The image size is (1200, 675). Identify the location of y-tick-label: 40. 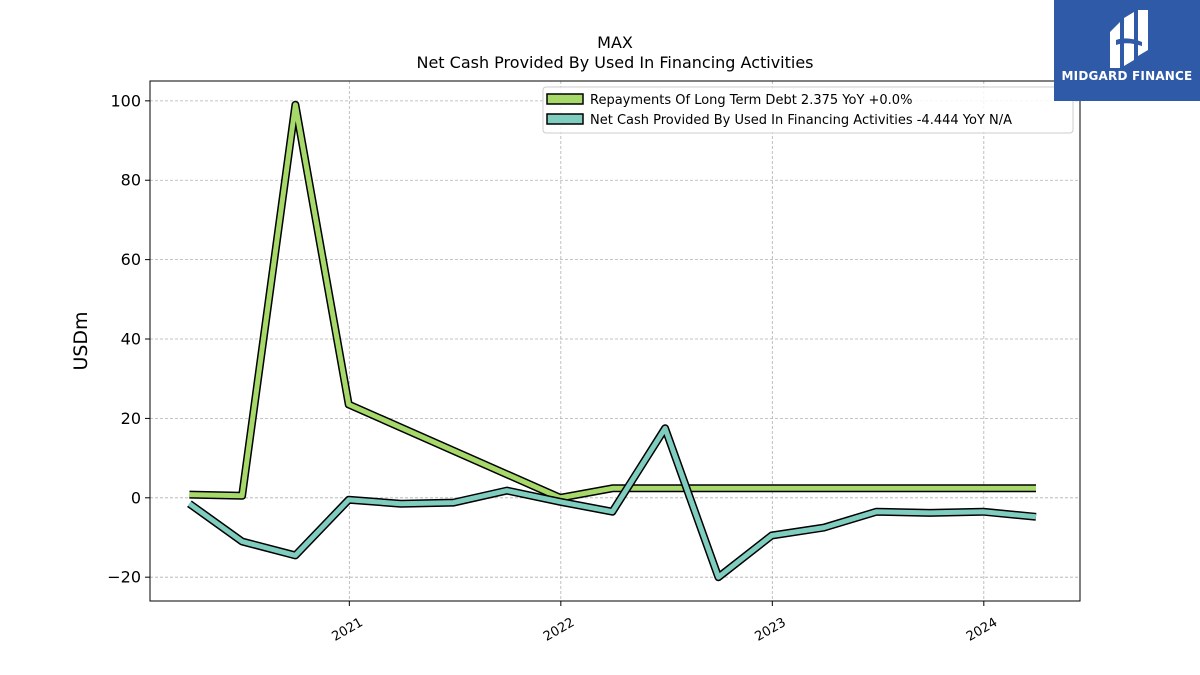
(131, 339).